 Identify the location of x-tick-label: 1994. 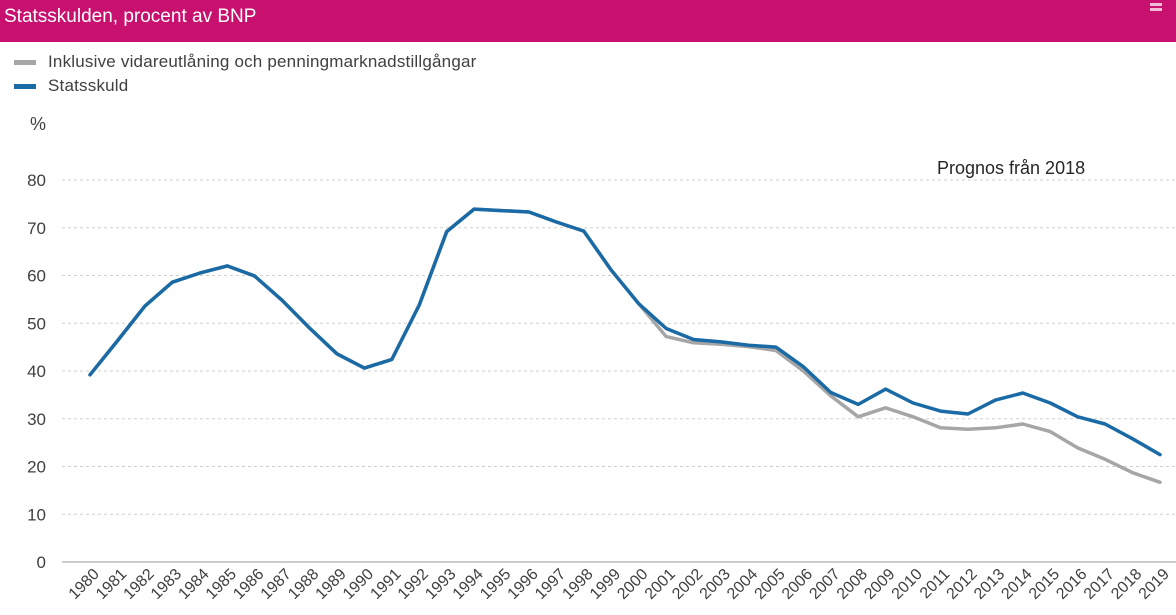
(468, 584).